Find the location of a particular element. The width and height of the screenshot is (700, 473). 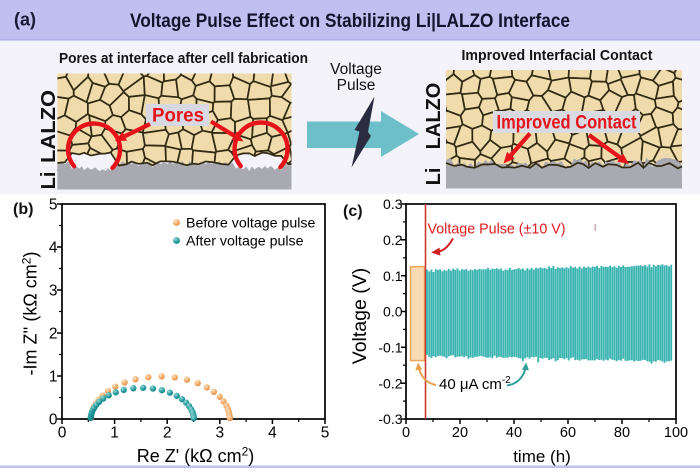

svg-text: 0.0 is located at coordinates (393, 312).